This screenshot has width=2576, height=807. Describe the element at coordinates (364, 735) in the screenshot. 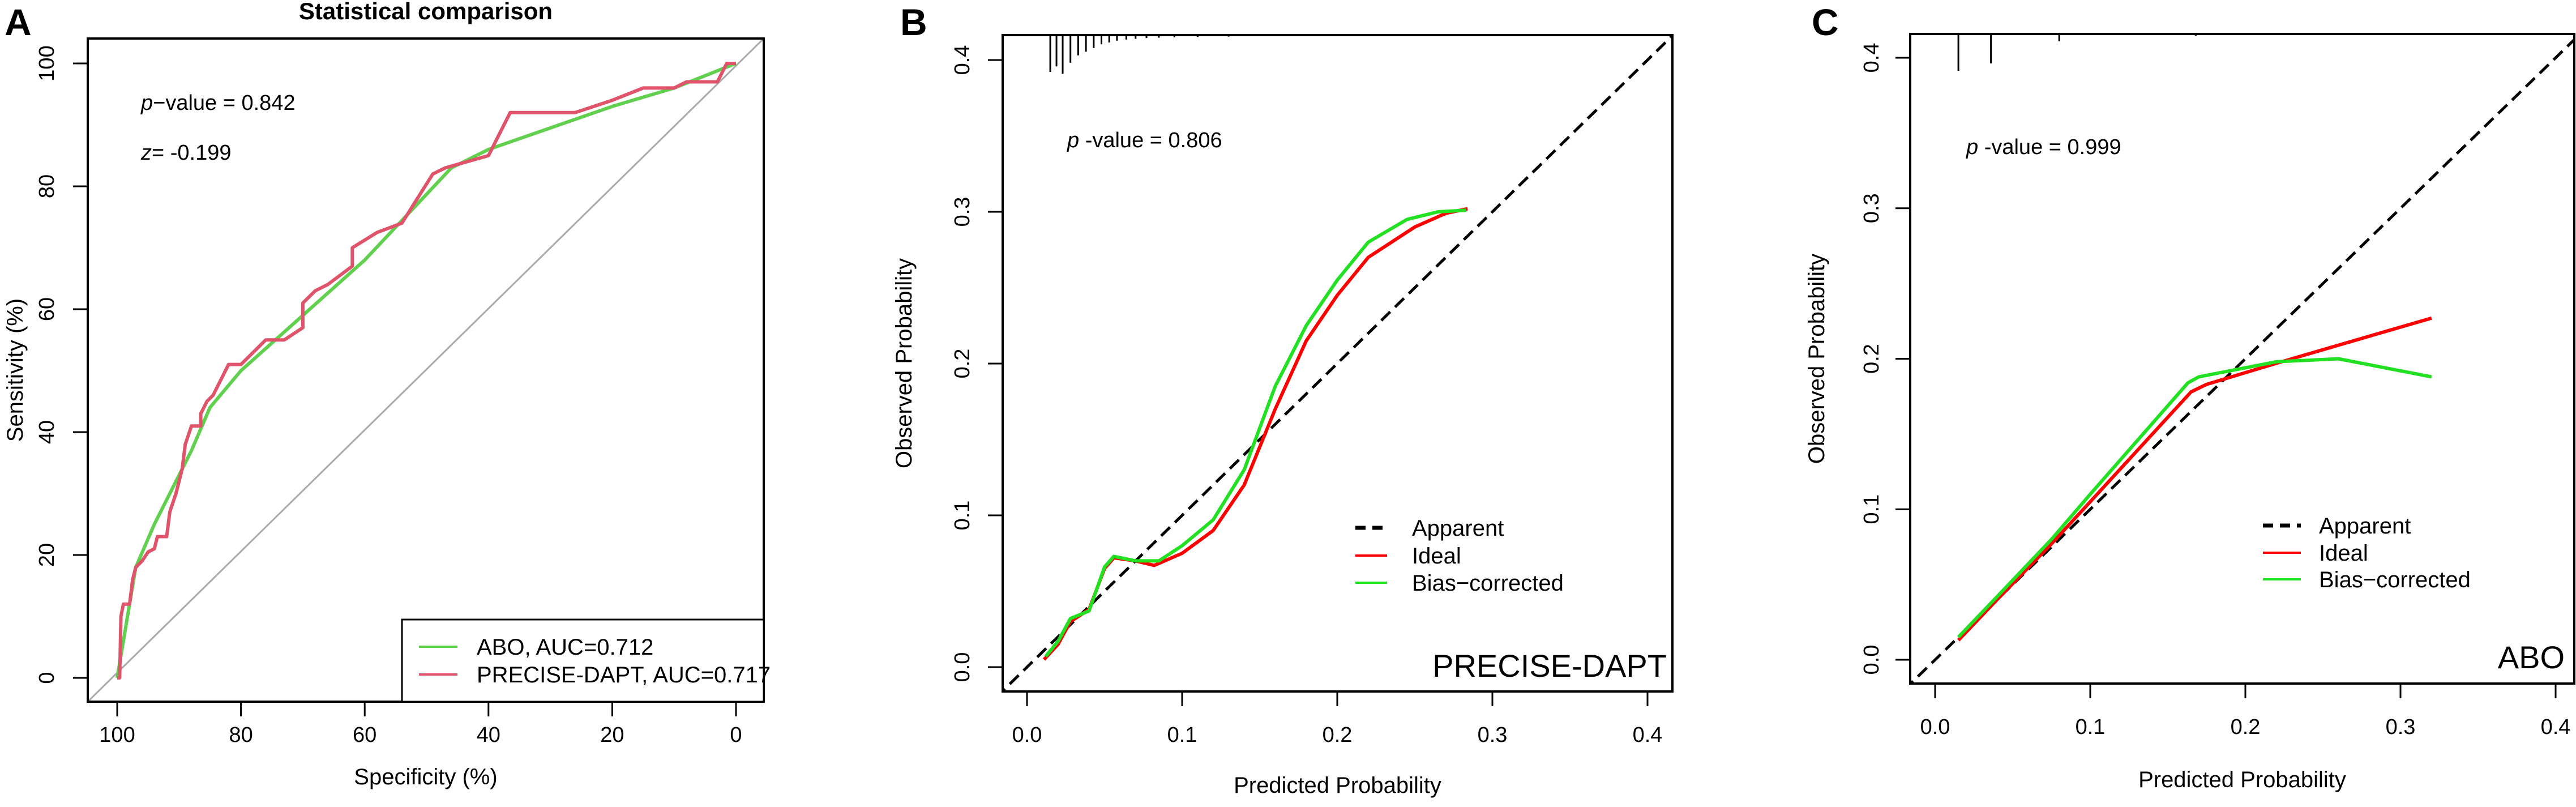

I see `x-tick-label: 60` at that location.